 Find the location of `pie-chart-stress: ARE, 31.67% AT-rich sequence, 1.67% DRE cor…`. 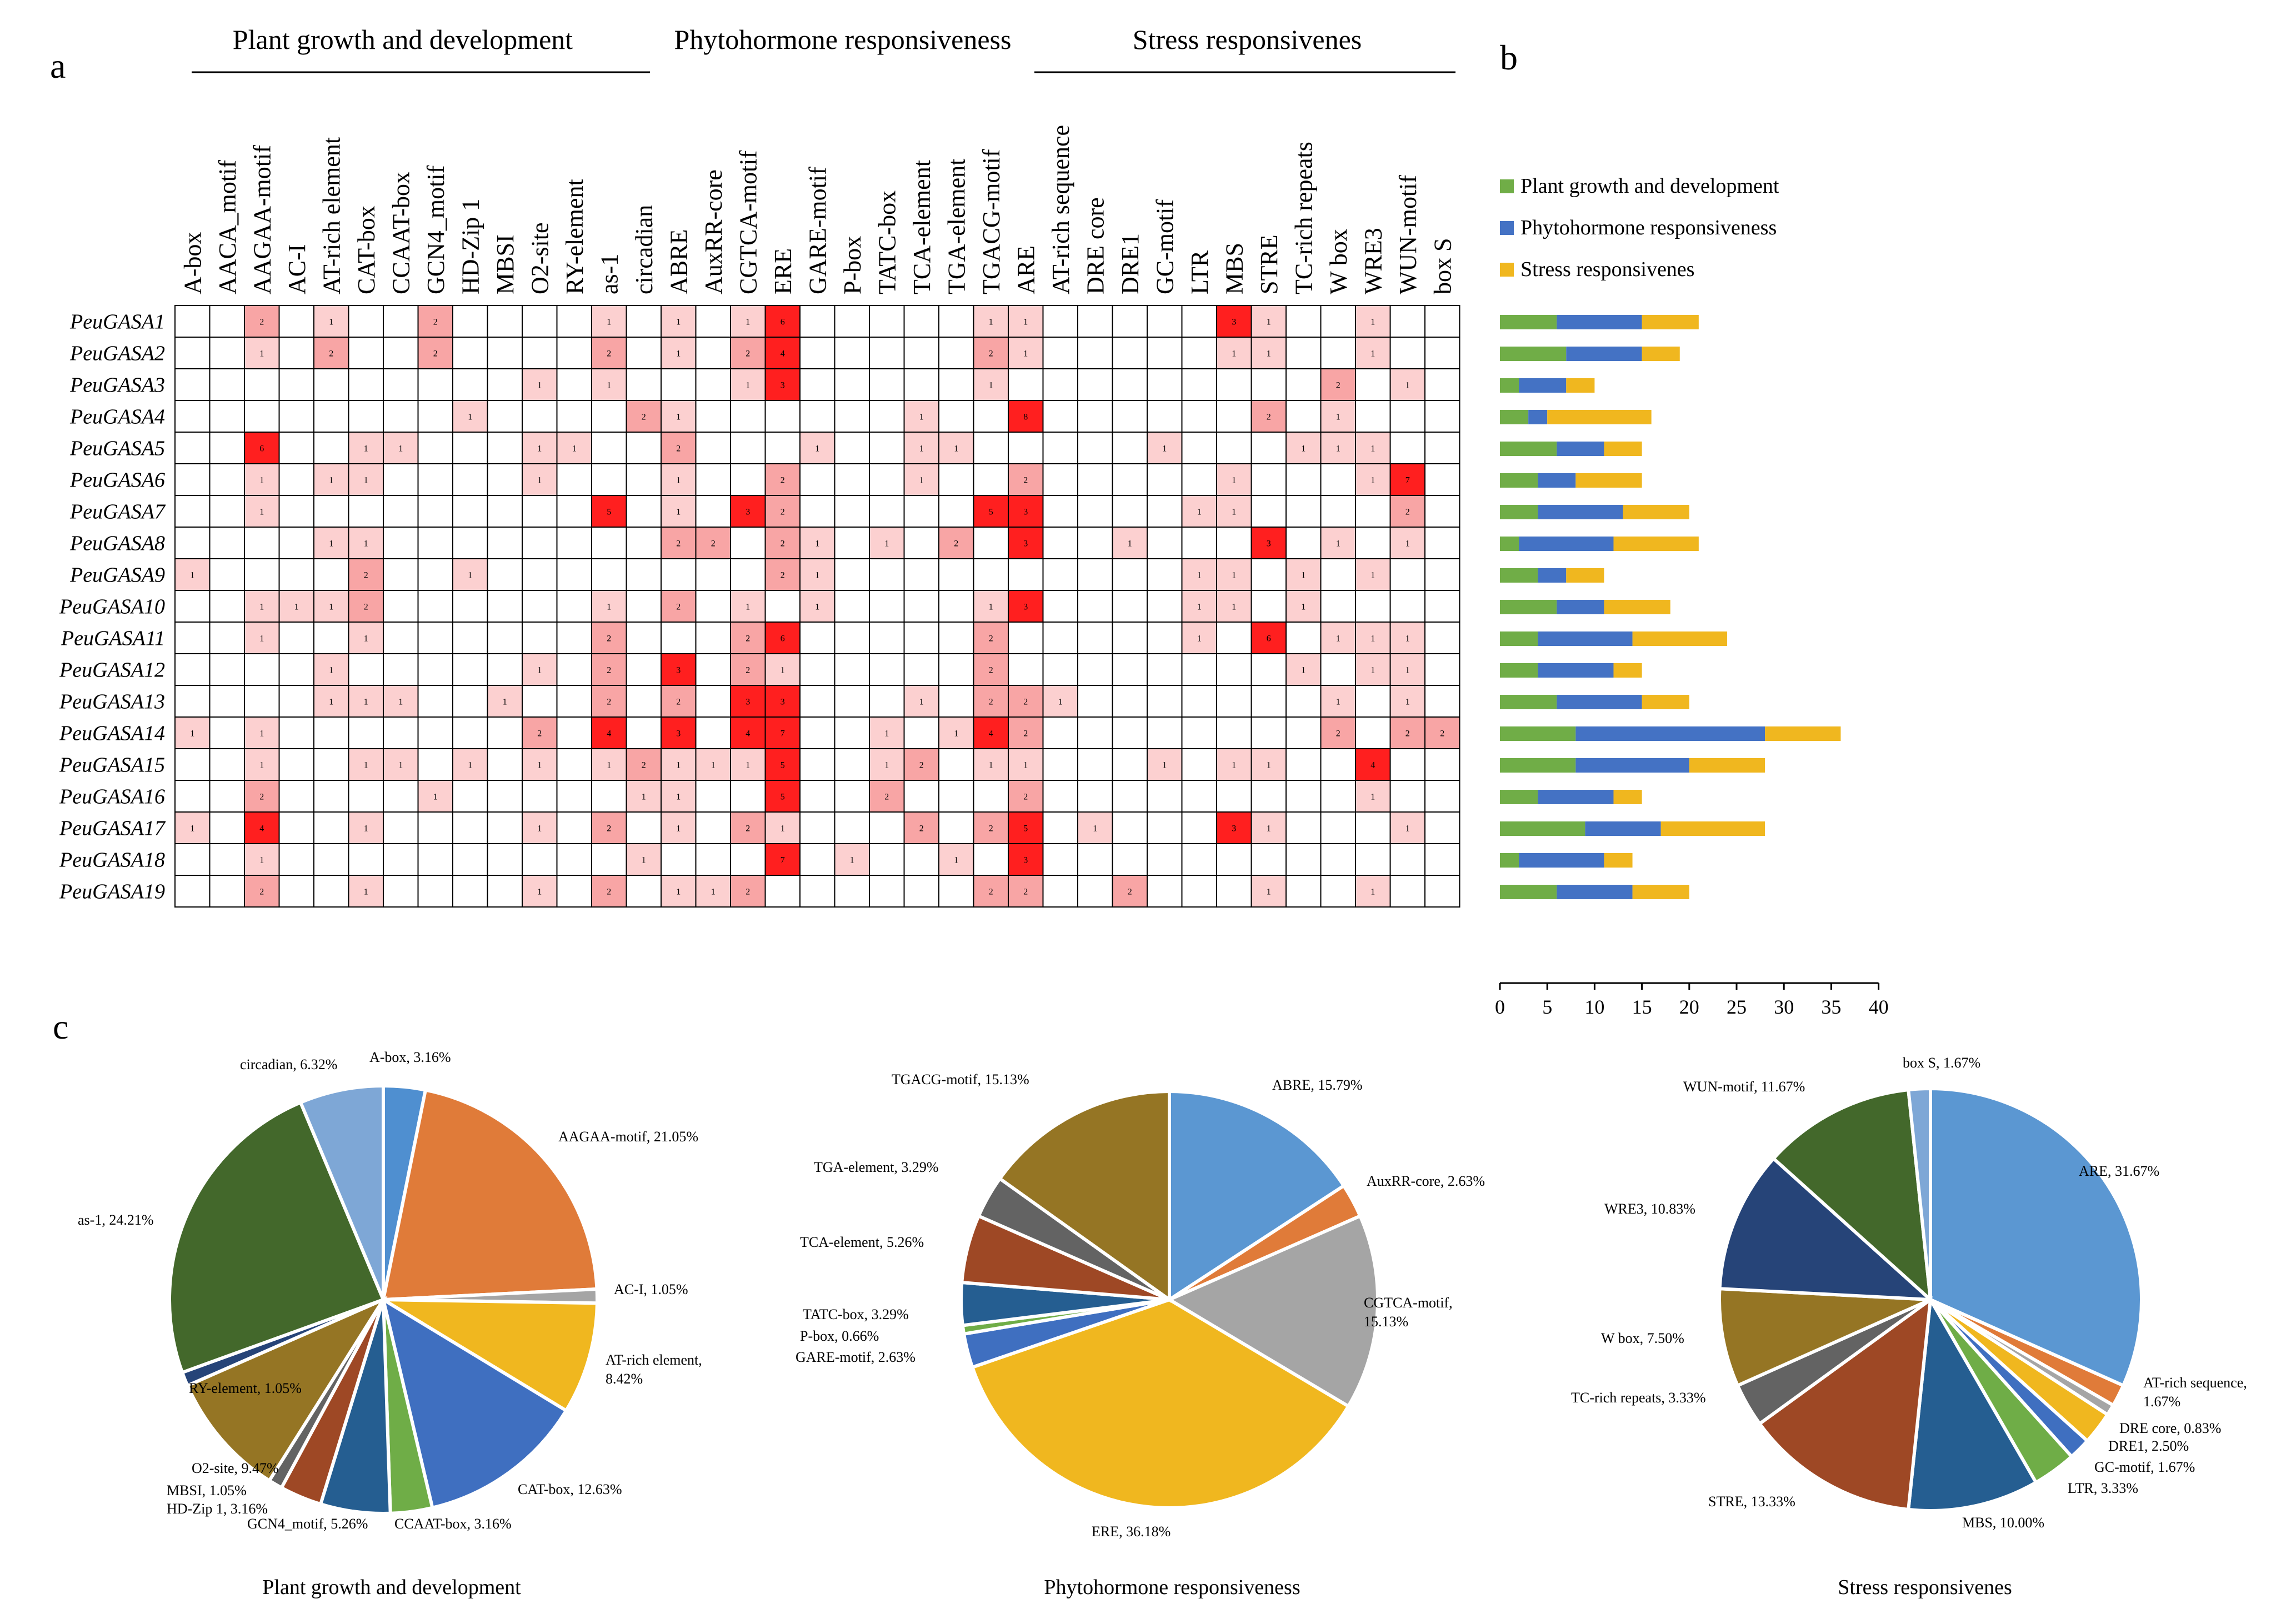

pie-chart-stress: ARE, 31.67% AT-rich sequence, 1.67% DRE cor… is located at coordinates (1909, 1293).